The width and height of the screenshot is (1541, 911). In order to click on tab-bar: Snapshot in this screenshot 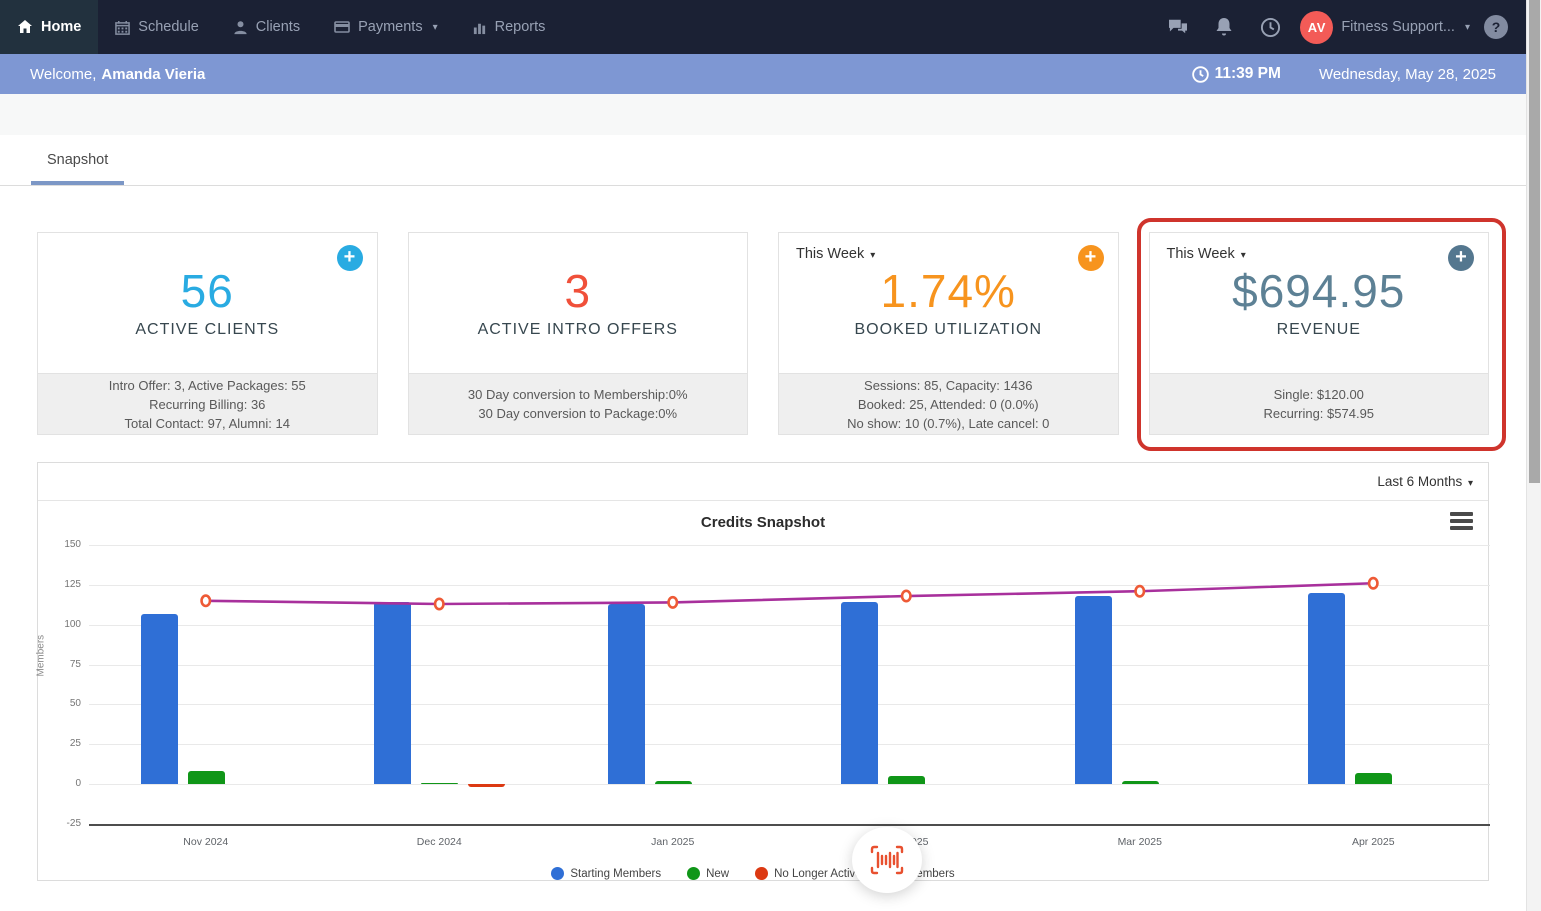, I will do `click(763, 160)`.